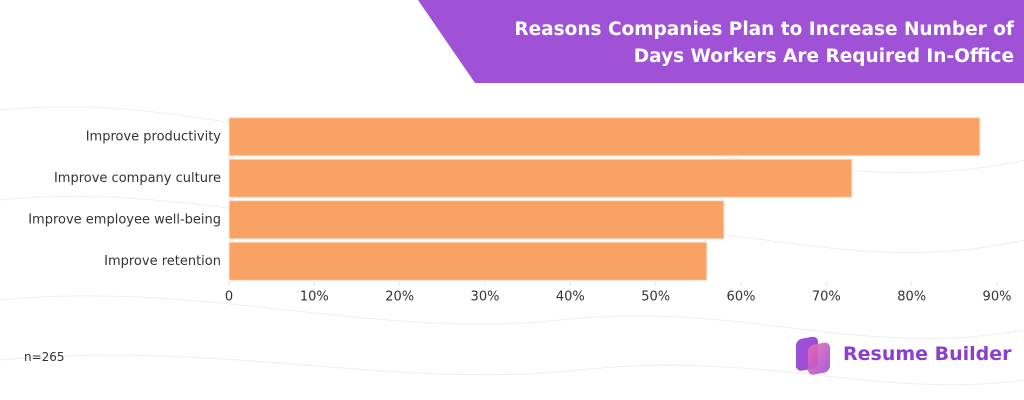 The height and width of the screenshot is (400, 1024). Describe the element at coordinates (485, 297) in the screenshot. I see `x-tick-label: 30%` at that location.